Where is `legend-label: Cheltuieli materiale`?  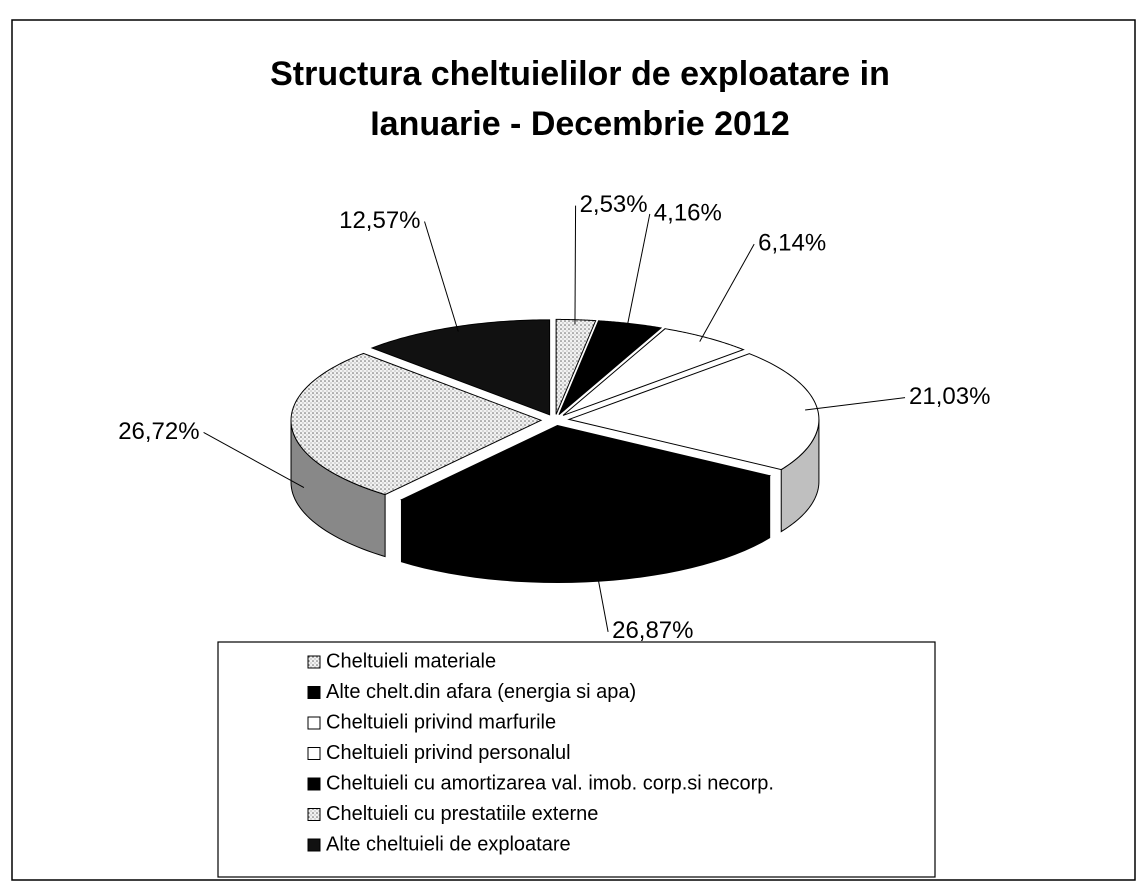 legend-label: Cheltuieli materiale is located at coordinates (411, 661).